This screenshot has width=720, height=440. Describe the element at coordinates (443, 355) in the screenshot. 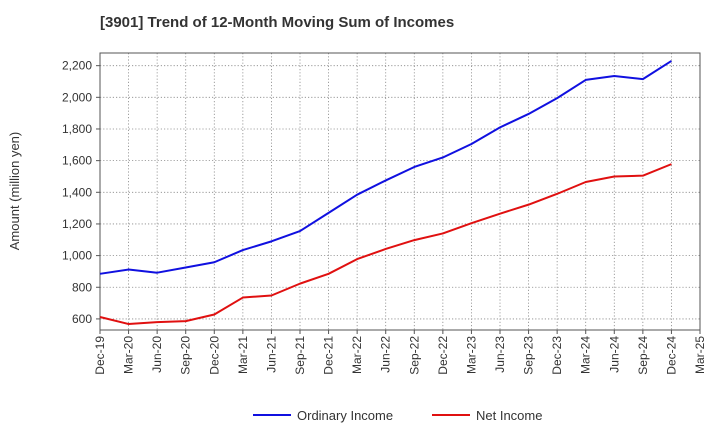

I see `x-tick-label: Dec-22` at that location.